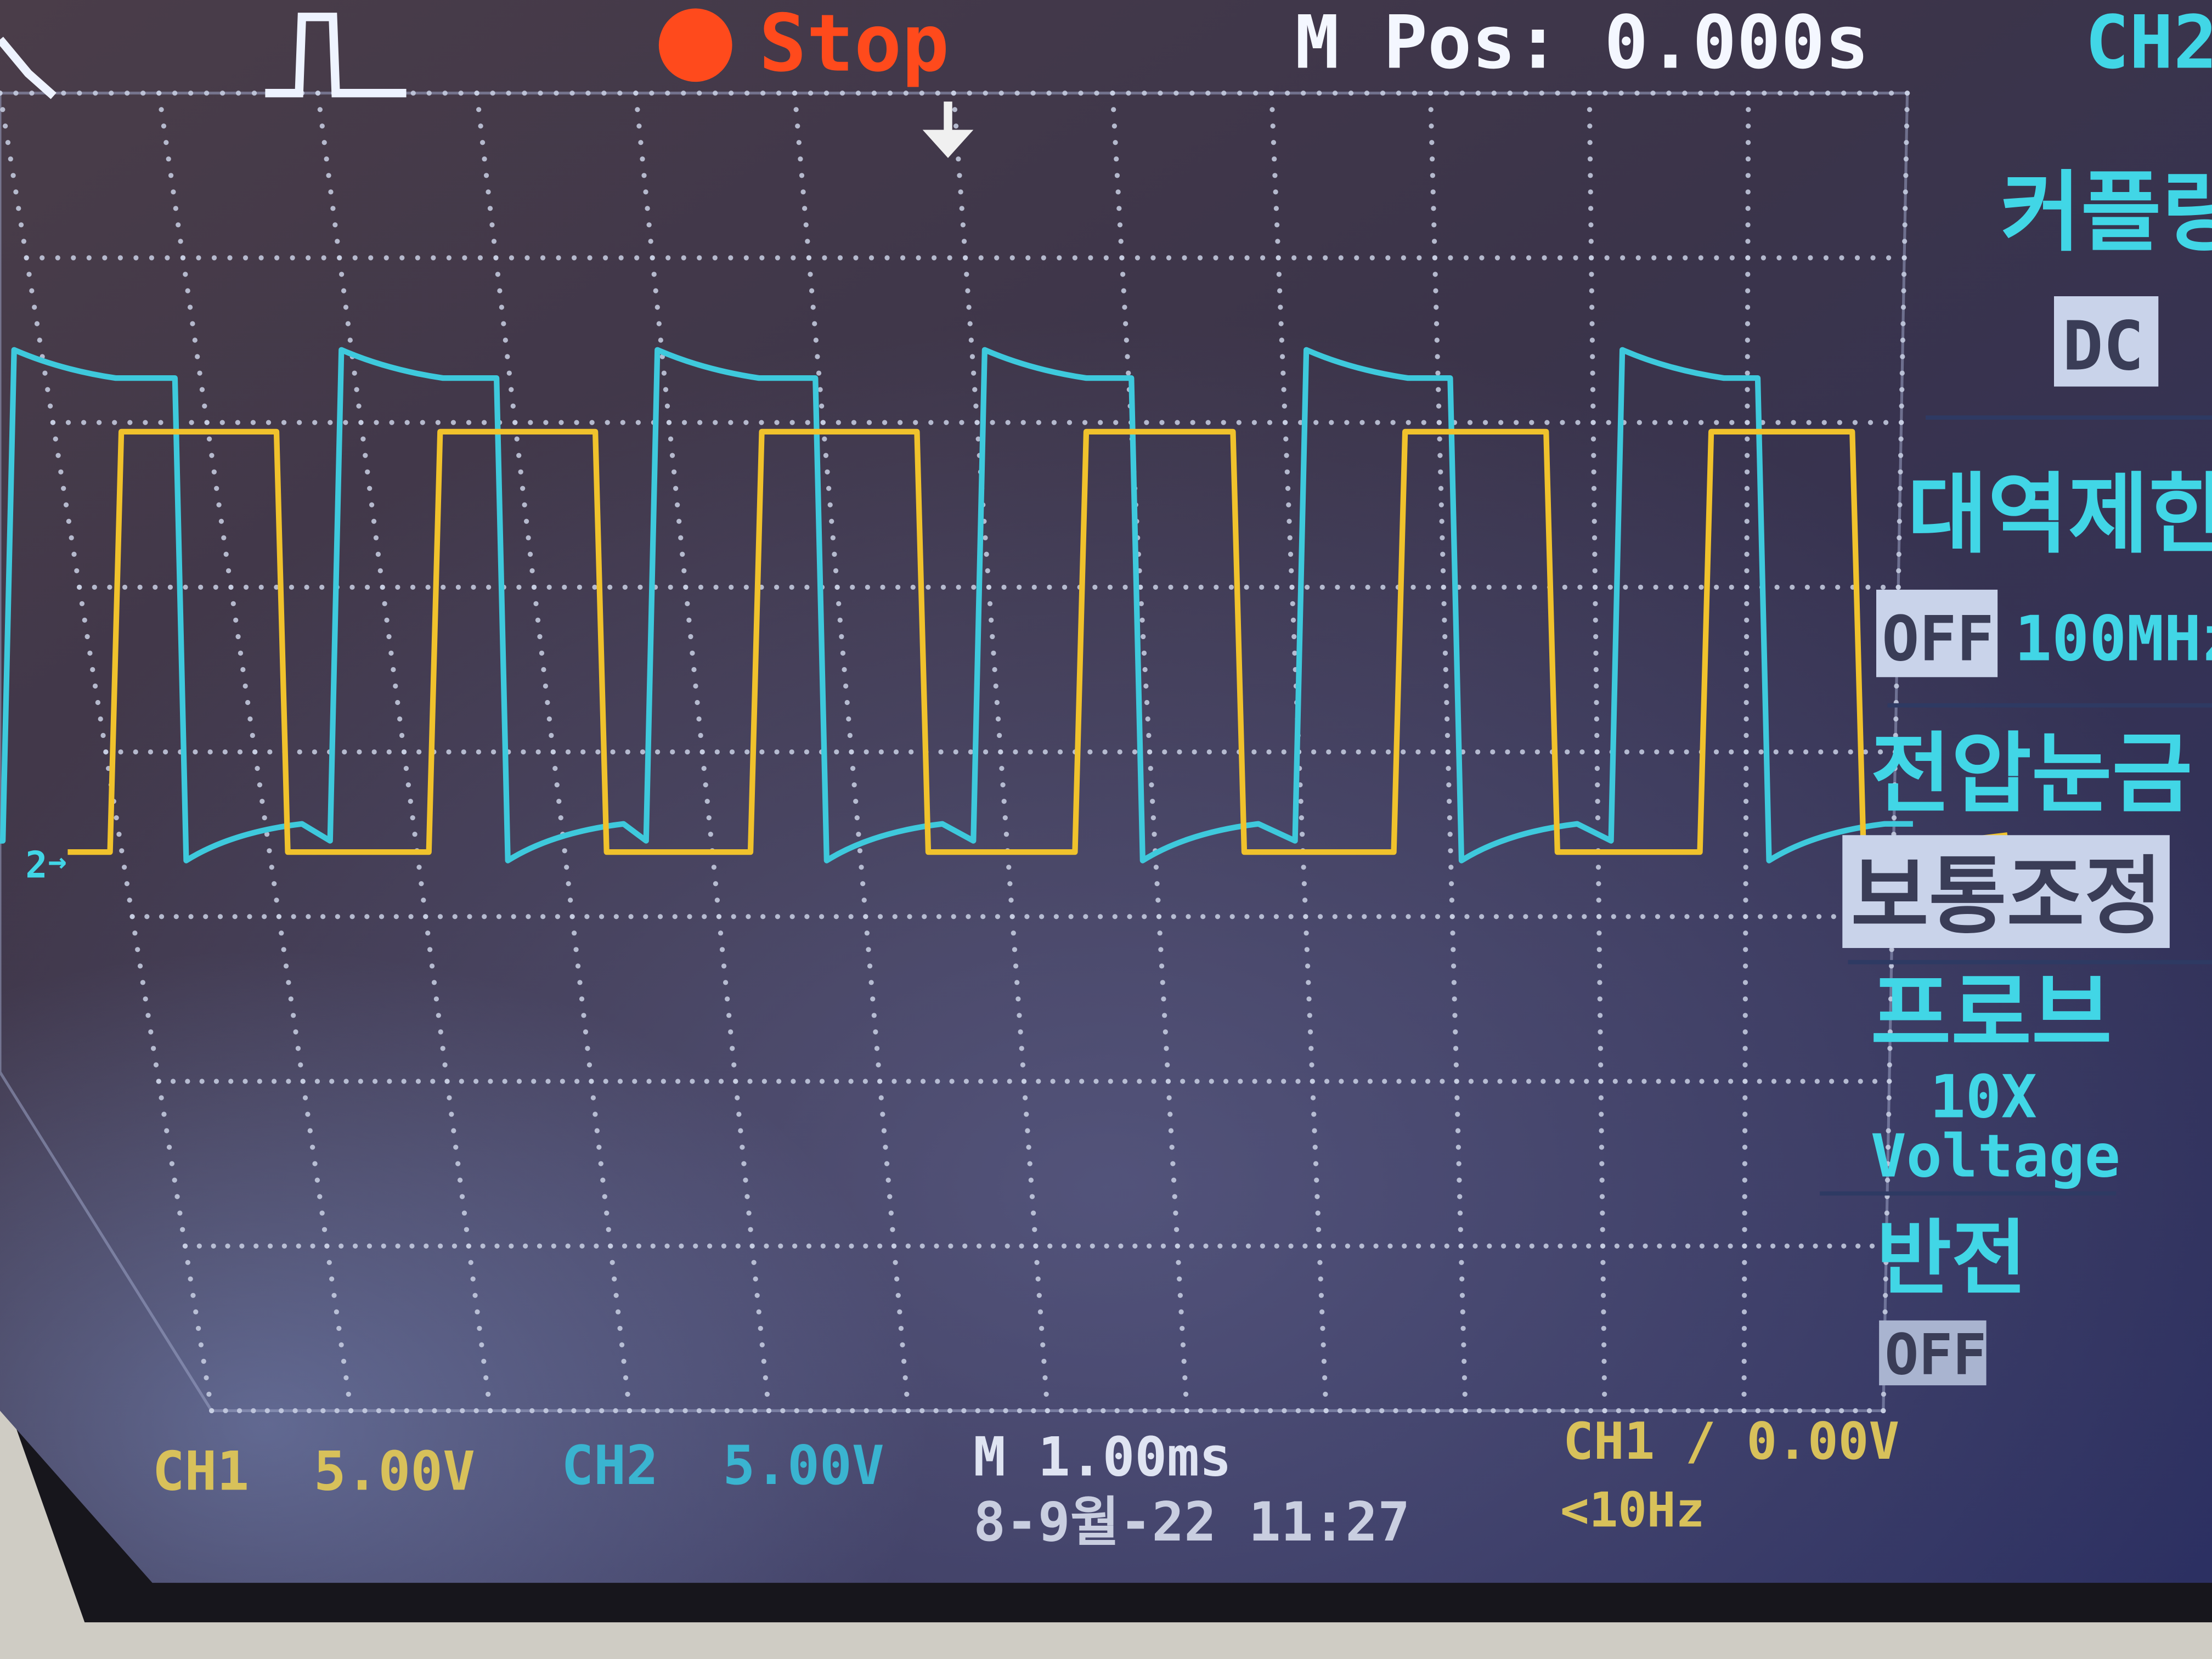  What do you see at coordinates (2103, 346) in the screenshot?
I see `coupling-value: DC` at bounding box center [2103, 346].